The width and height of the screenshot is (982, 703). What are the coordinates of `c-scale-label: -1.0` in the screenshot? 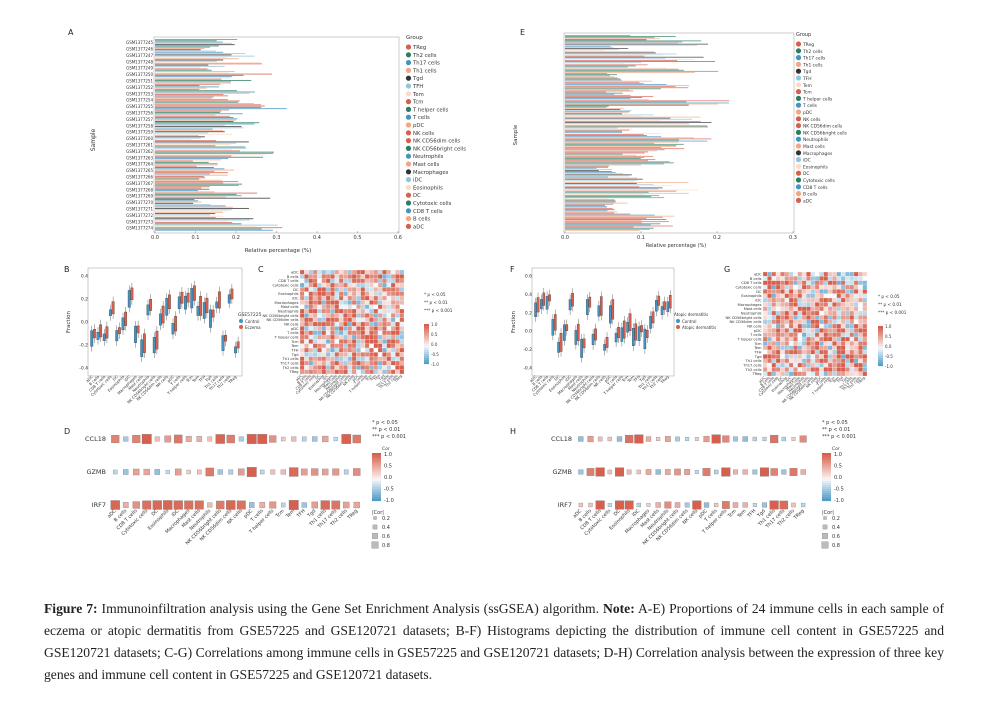 It's located at (435, 364).